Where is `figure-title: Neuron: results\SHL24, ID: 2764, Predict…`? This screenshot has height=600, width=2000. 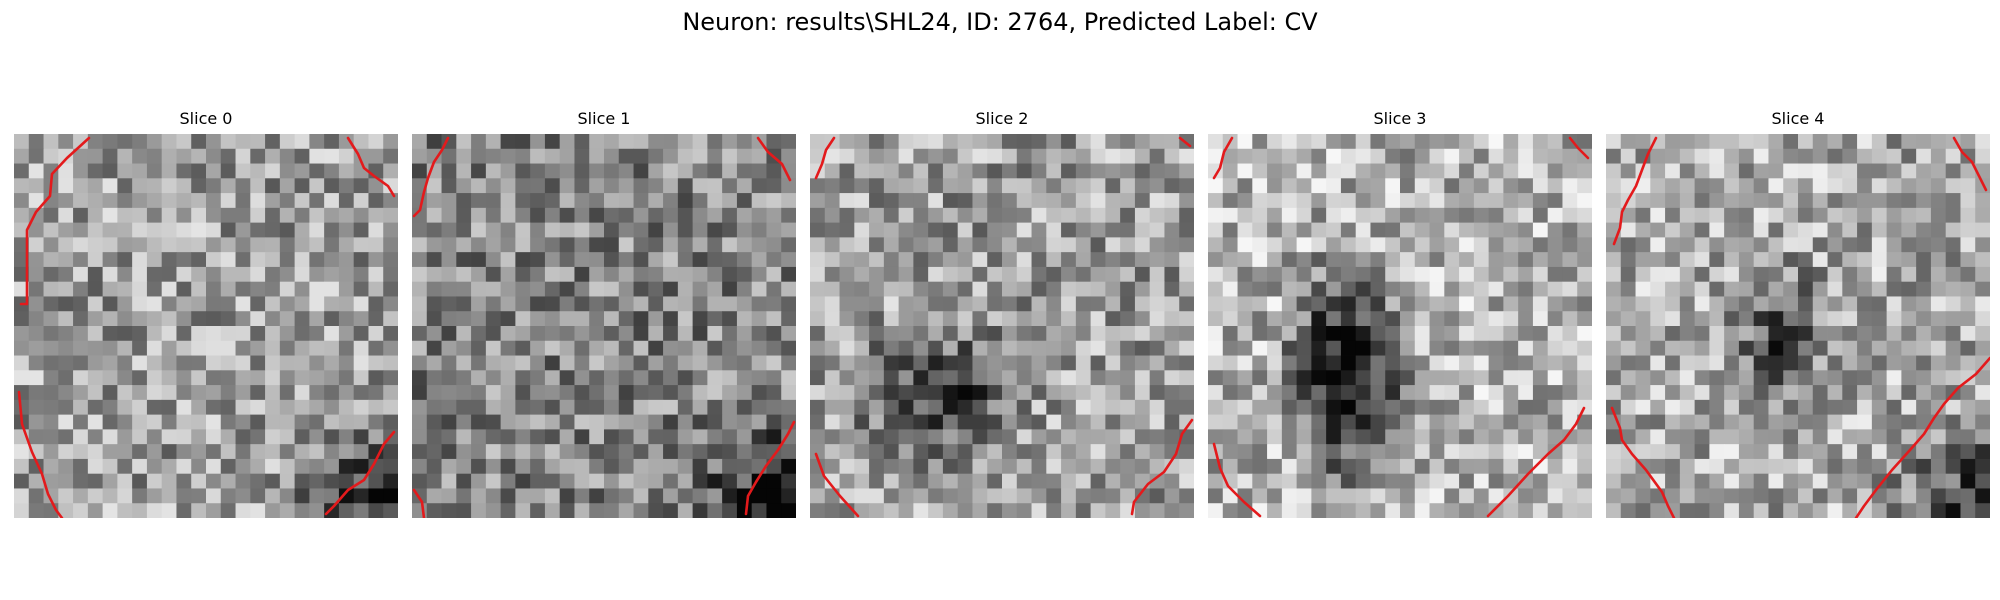 figure-title: Neuron: results\SHL24, ID: 2764, Predict… is located at coordinates (1000, 22).